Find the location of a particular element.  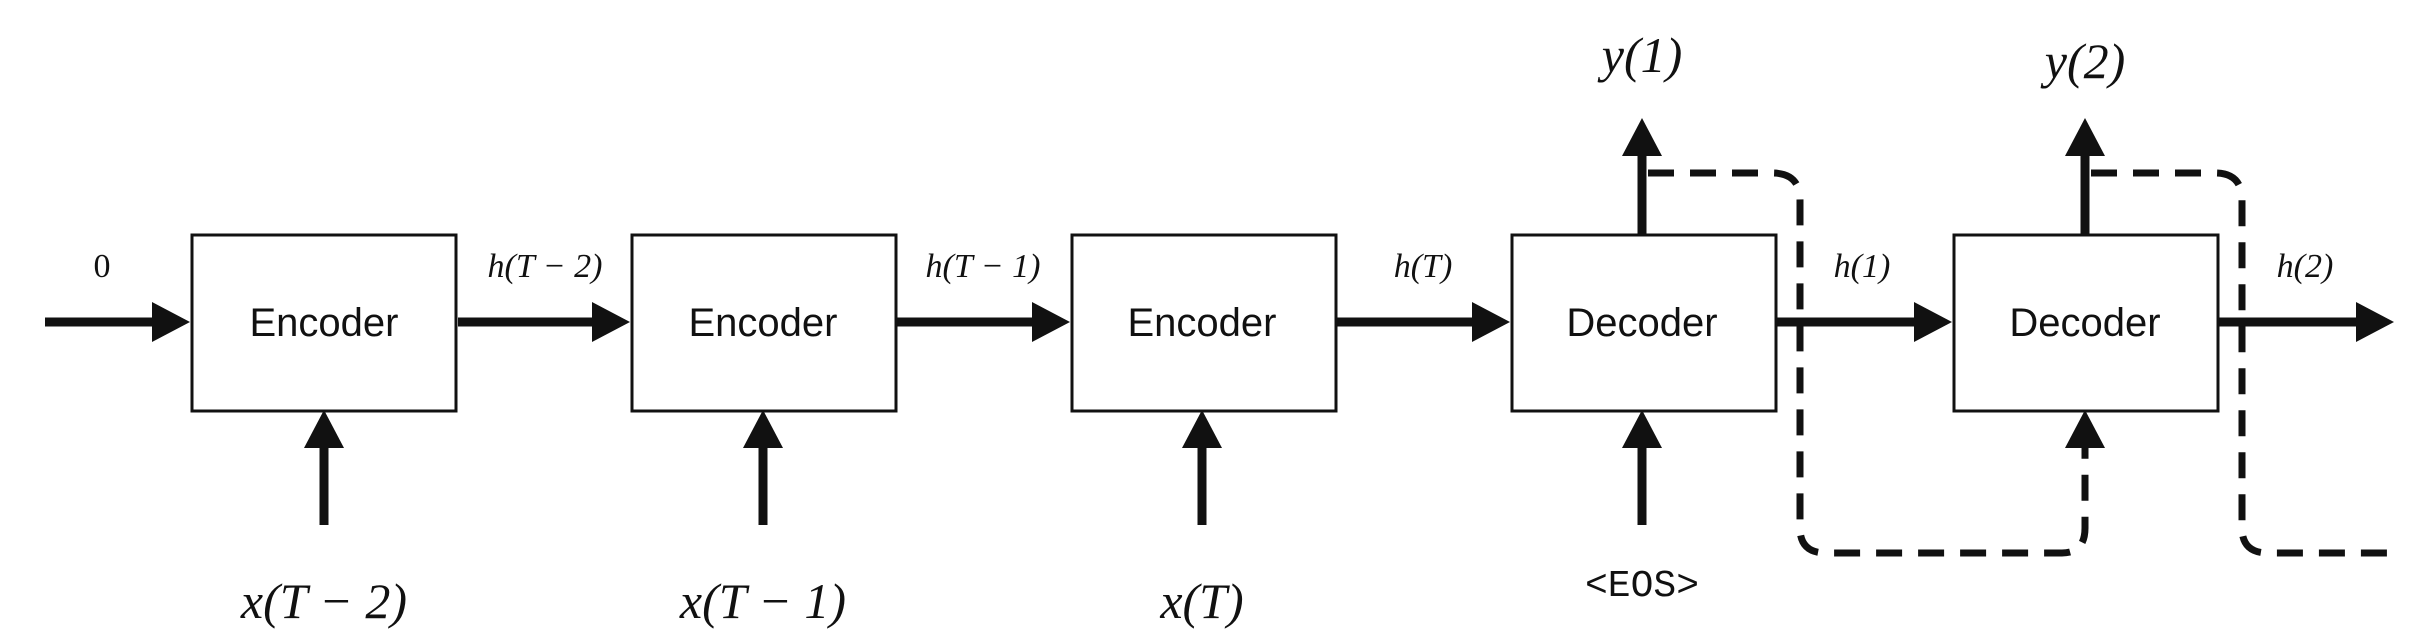

state-label-5: h(2) is located at coordinates (2305, 266).